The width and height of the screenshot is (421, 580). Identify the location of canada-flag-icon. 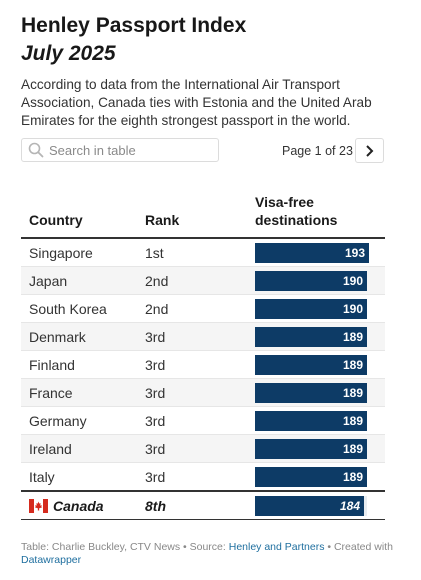
(38, 506).